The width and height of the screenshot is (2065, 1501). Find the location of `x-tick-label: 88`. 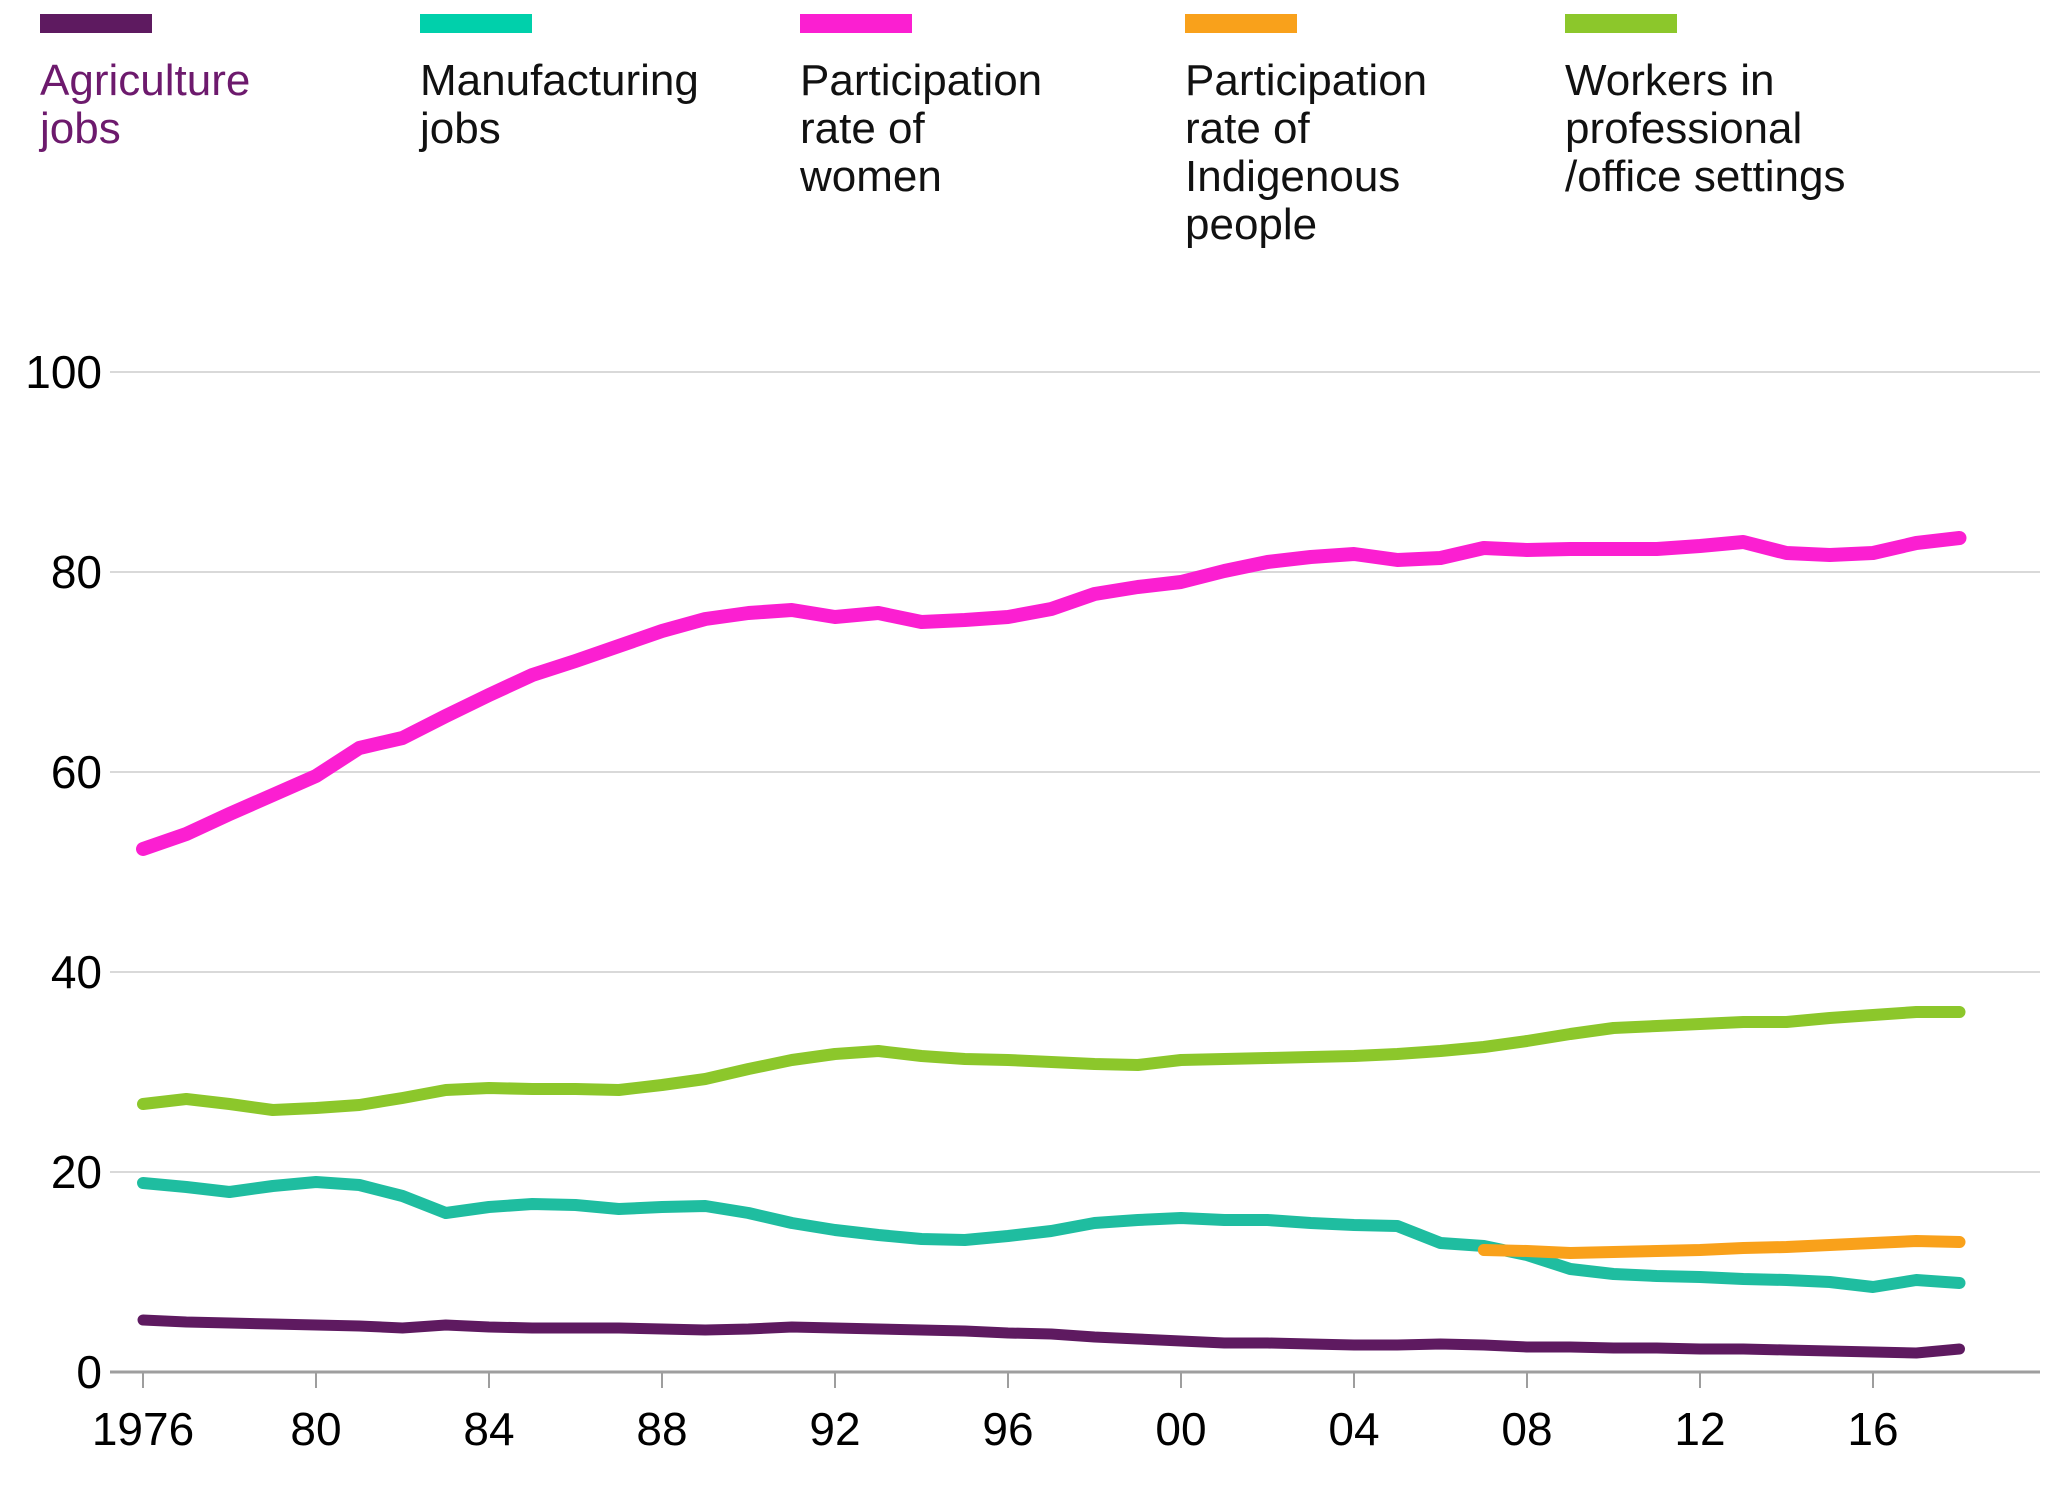

x-tick-label: 88 is located at coordinates (661, 1429).